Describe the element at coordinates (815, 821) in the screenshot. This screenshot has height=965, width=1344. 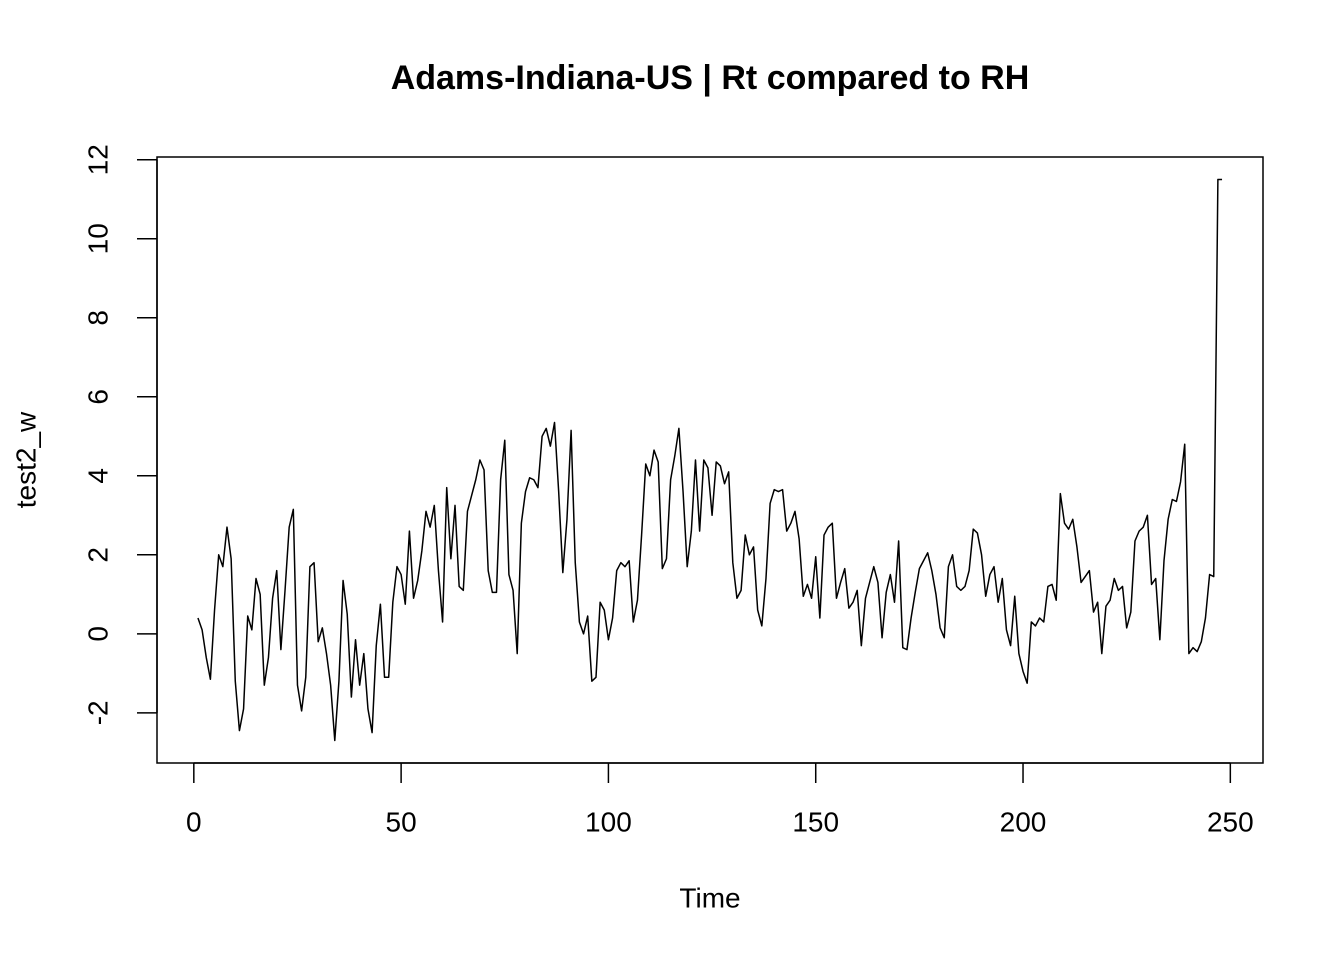
I see `x-tick-label: 150` at that location.